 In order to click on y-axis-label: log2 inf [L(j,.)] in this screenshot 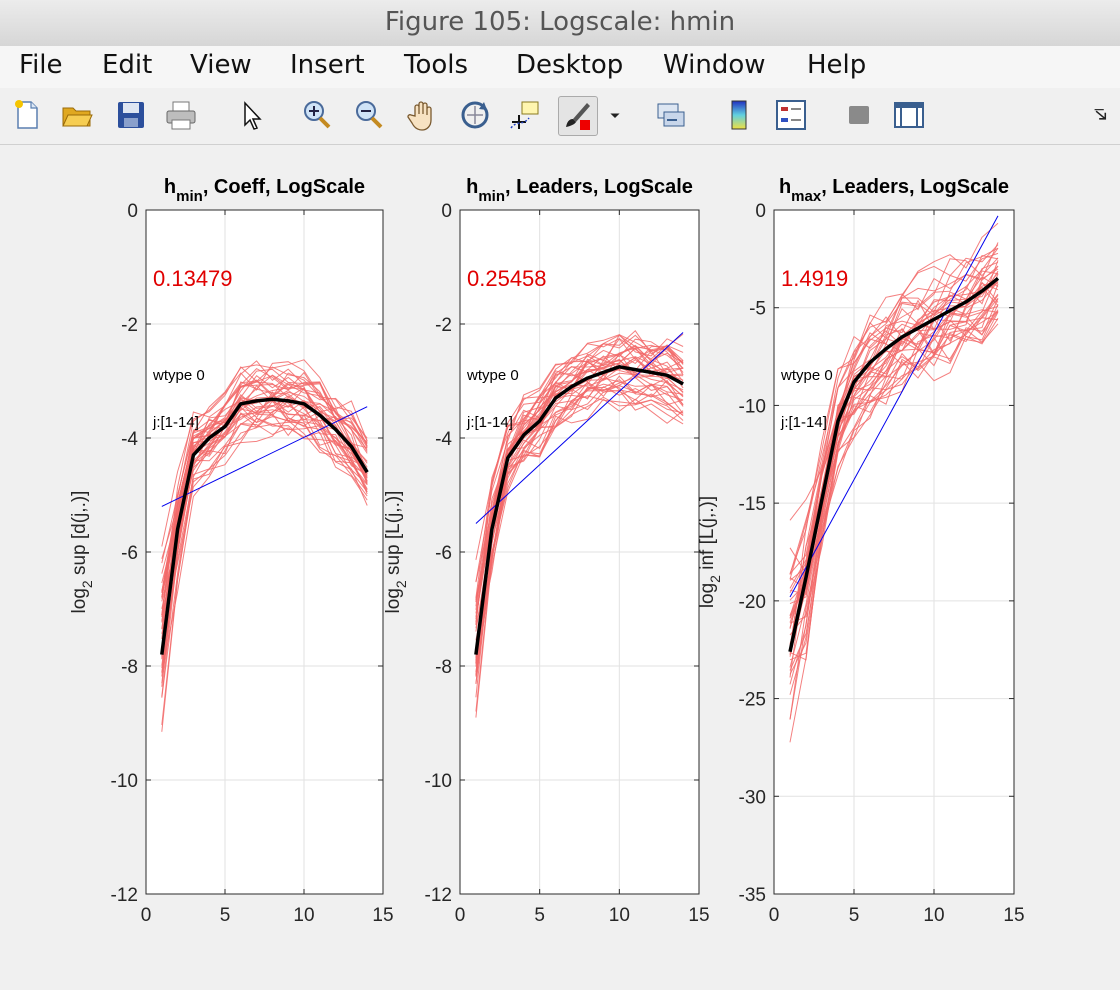, I will do `click(710, 552)`.